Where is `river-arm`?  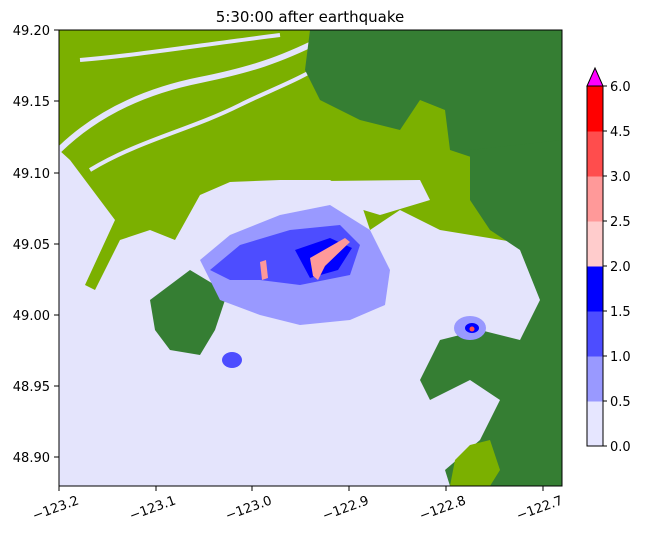
river-arm is located at coordinates (210, 115).